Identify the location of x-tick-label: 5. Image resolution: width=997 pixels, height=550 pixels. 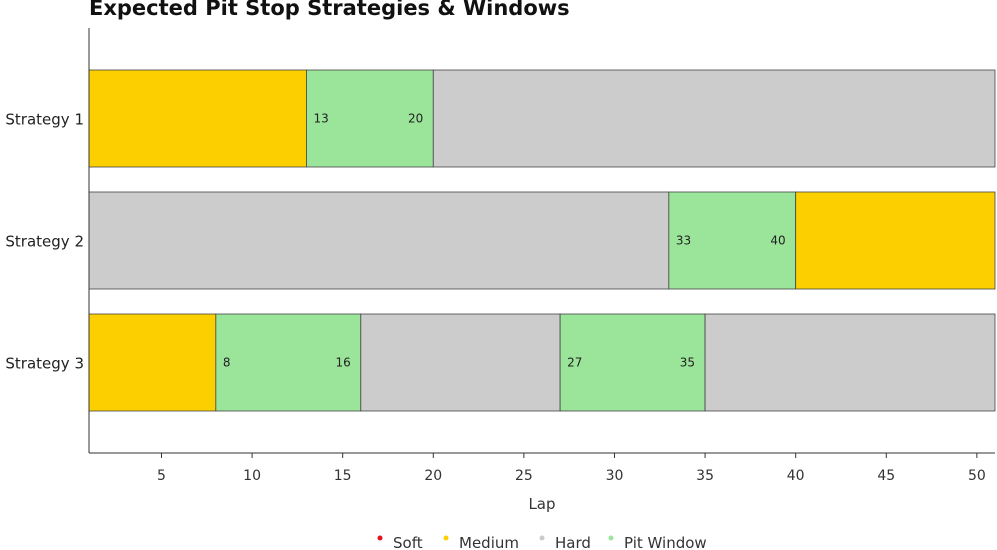
(161, 476).